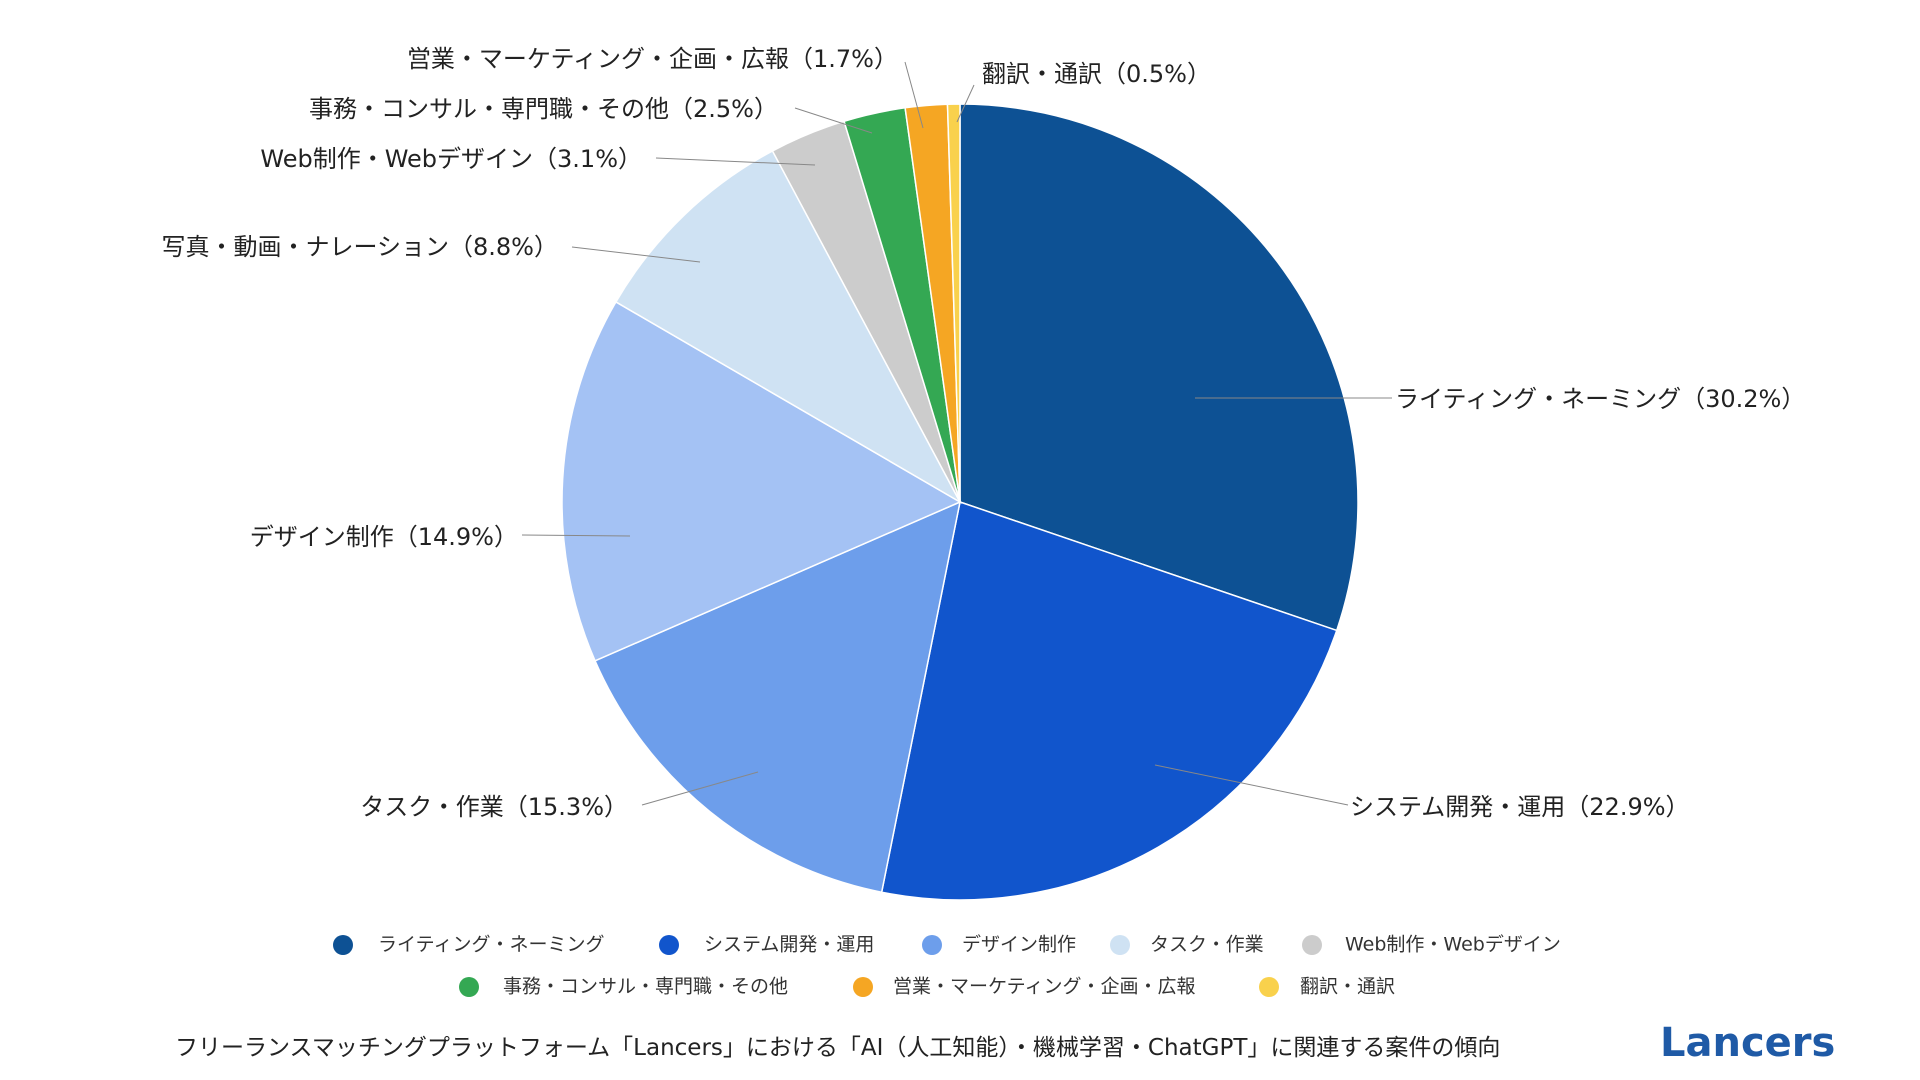 This screenshot has width=1920, height=1080. What do you see at coordinates (360, 247) in the screenshot?
I see `slice-label-5: 写真・動画・ナレーション（8.8%）` at bounding box center [360, 247].